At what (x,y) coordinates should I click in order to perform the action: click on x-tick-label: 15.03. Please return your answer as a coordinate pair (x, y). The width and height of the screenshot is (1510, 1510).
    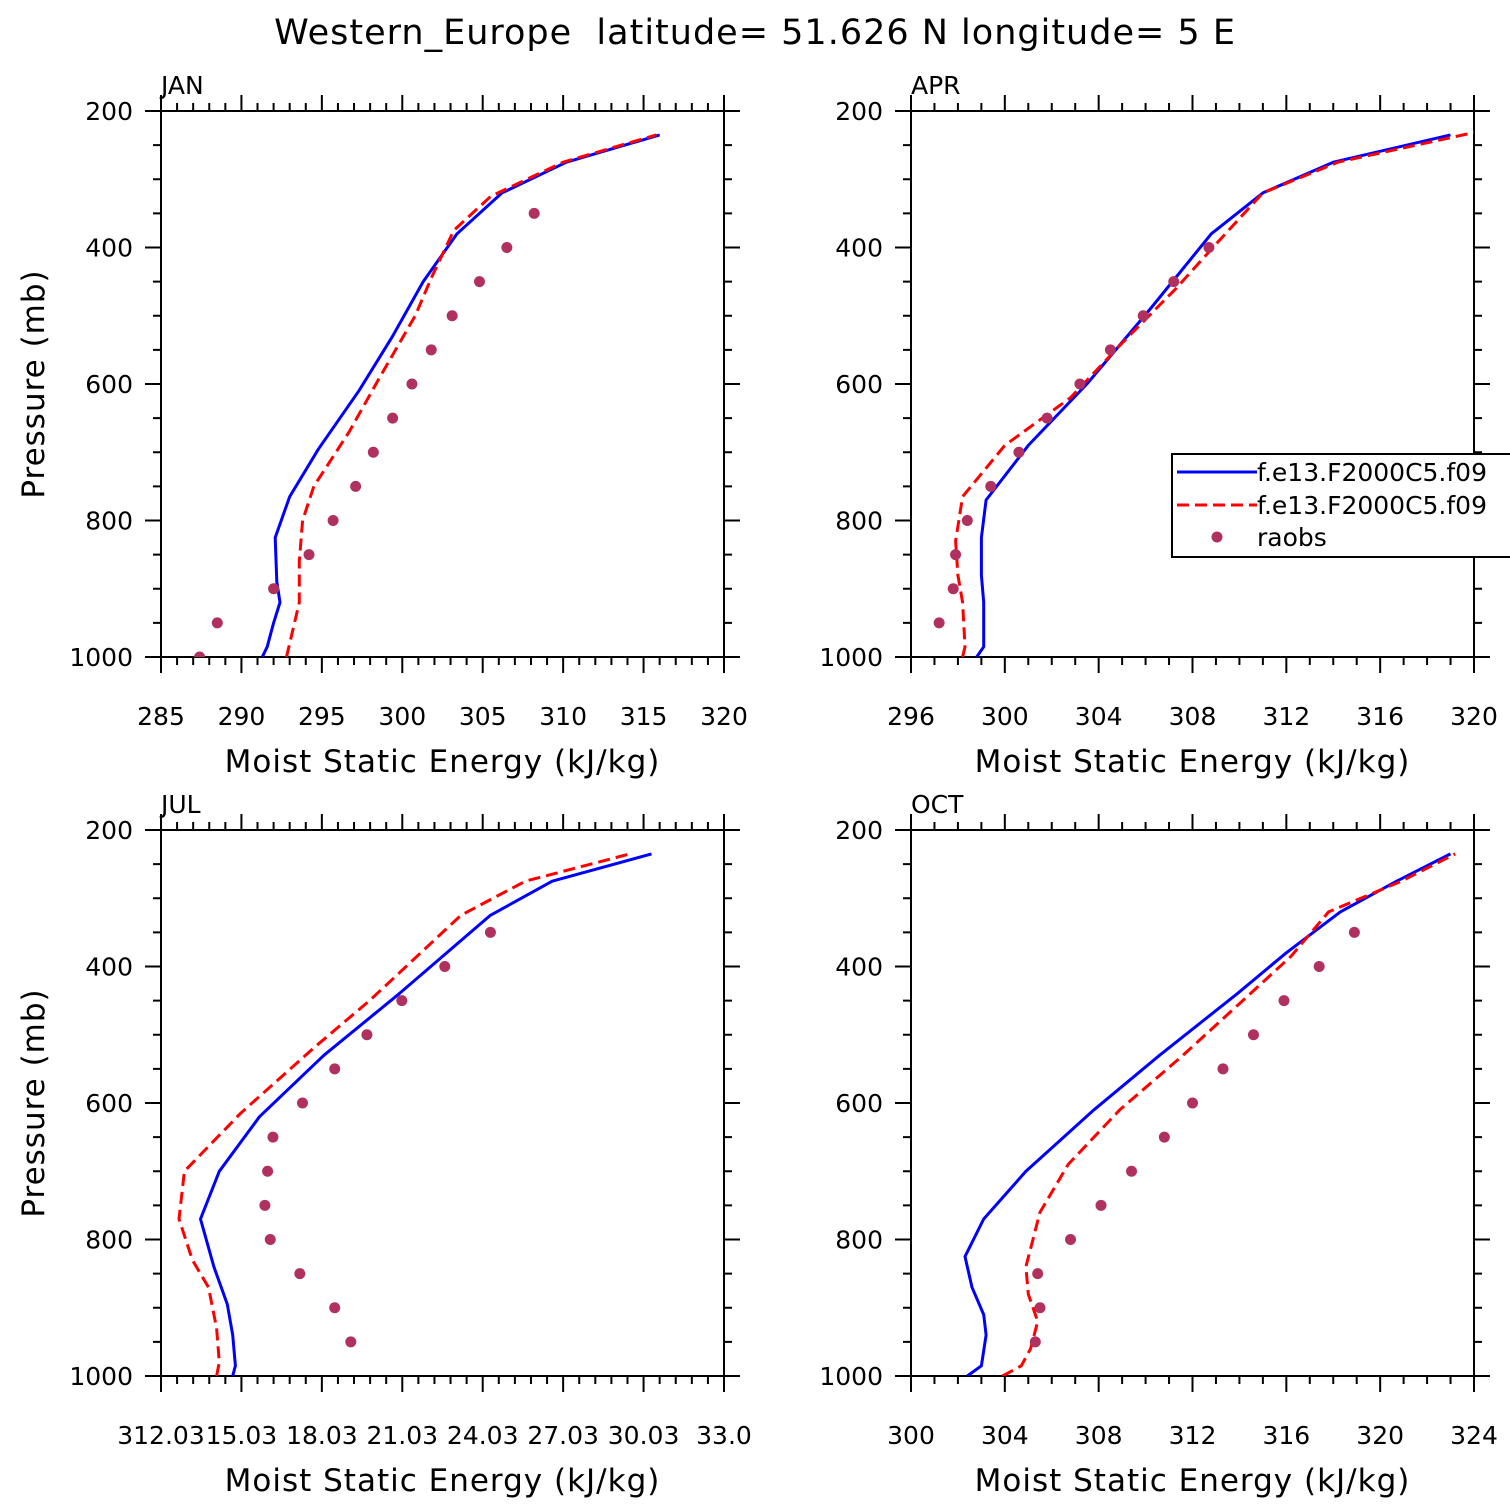
    Looking at the image, I should click on (242, 1435).